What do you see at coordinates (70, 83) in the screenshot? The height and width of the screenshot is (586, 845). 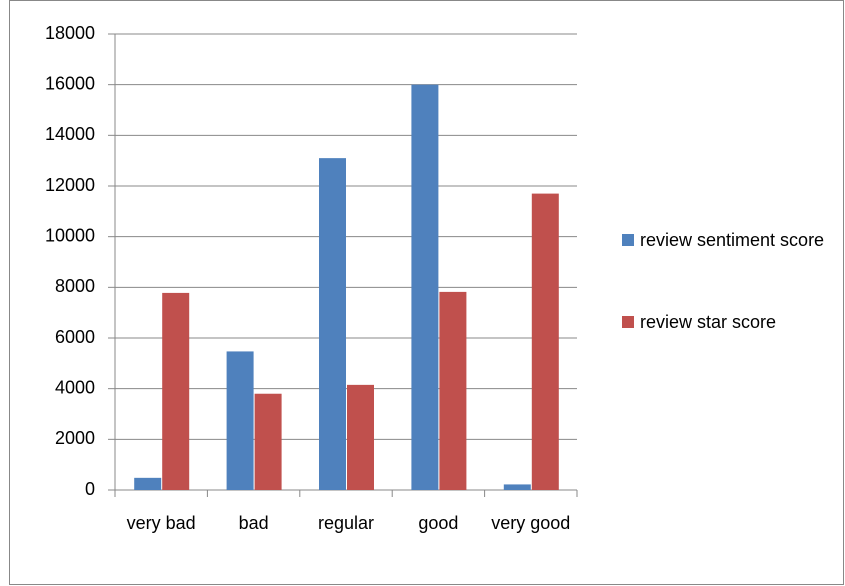 I see `y-tick-label: 16000` at bounding box center [70, 83].